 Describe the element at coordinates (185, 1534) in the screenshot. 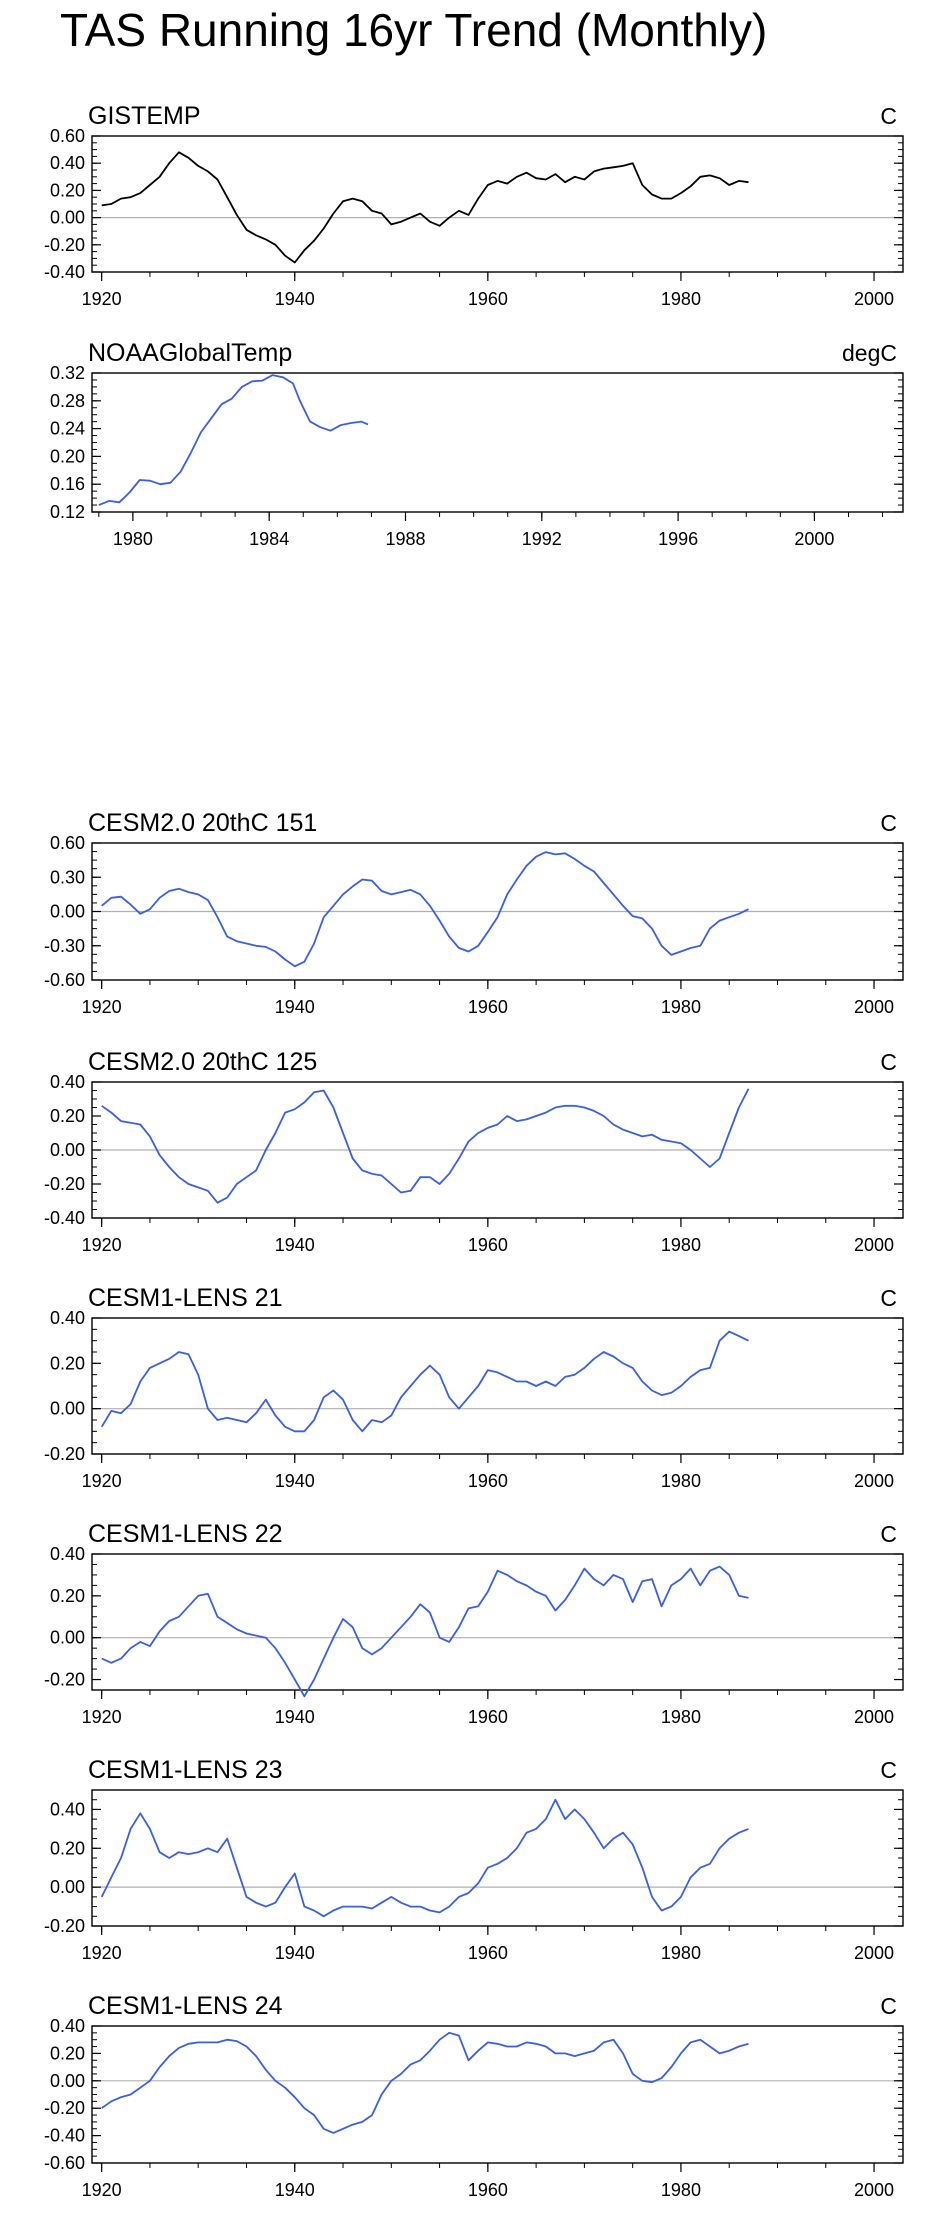

I see `panel-title: CESM1-LENS 22` at that location.